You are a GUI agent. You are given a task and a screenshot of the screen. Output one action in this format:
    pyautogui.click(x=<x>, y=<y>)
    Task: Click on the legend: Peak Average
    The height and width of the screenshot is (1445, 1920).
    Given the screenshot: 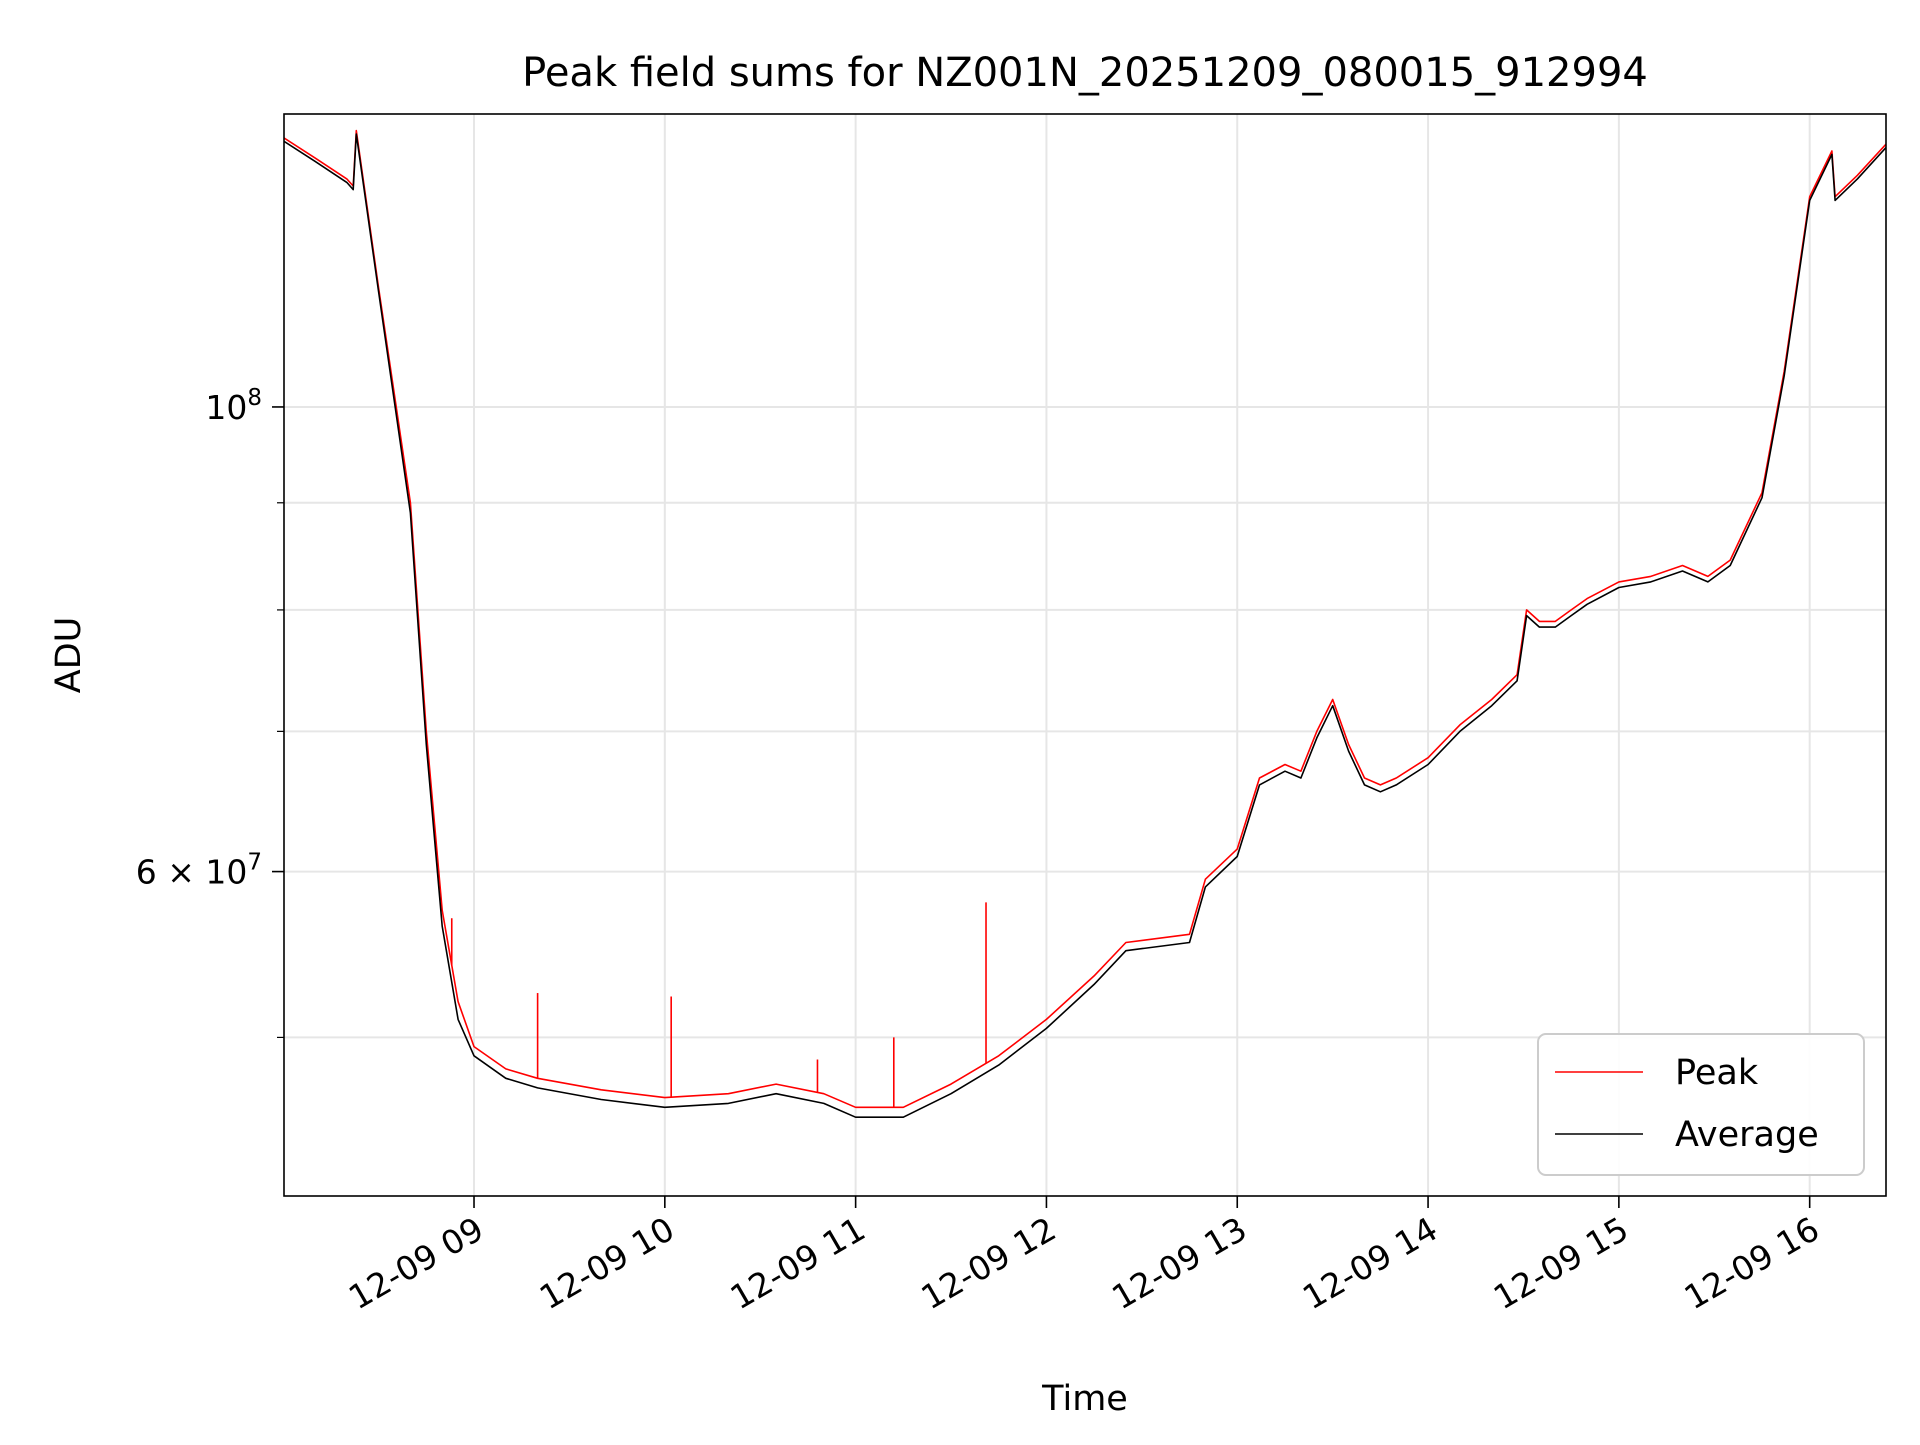 What is the action you would take?
    pyautogui.click(x=1701, y=1104)
    